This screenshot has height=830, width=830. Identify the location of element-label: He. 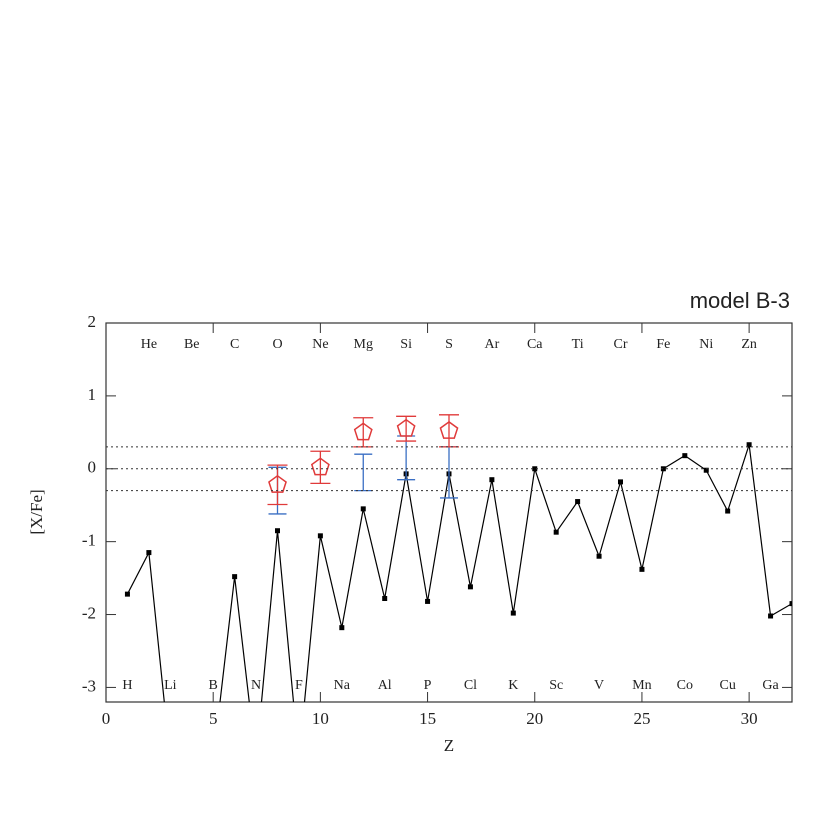
(149, 344).